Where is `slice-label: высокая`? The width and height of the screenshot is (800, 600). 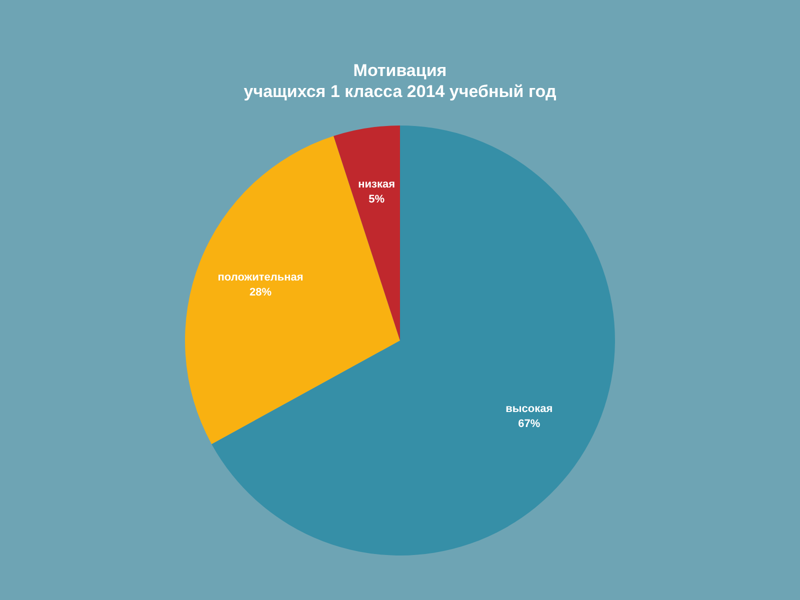
slice-label: высокая is located at coordinates (529, 408).